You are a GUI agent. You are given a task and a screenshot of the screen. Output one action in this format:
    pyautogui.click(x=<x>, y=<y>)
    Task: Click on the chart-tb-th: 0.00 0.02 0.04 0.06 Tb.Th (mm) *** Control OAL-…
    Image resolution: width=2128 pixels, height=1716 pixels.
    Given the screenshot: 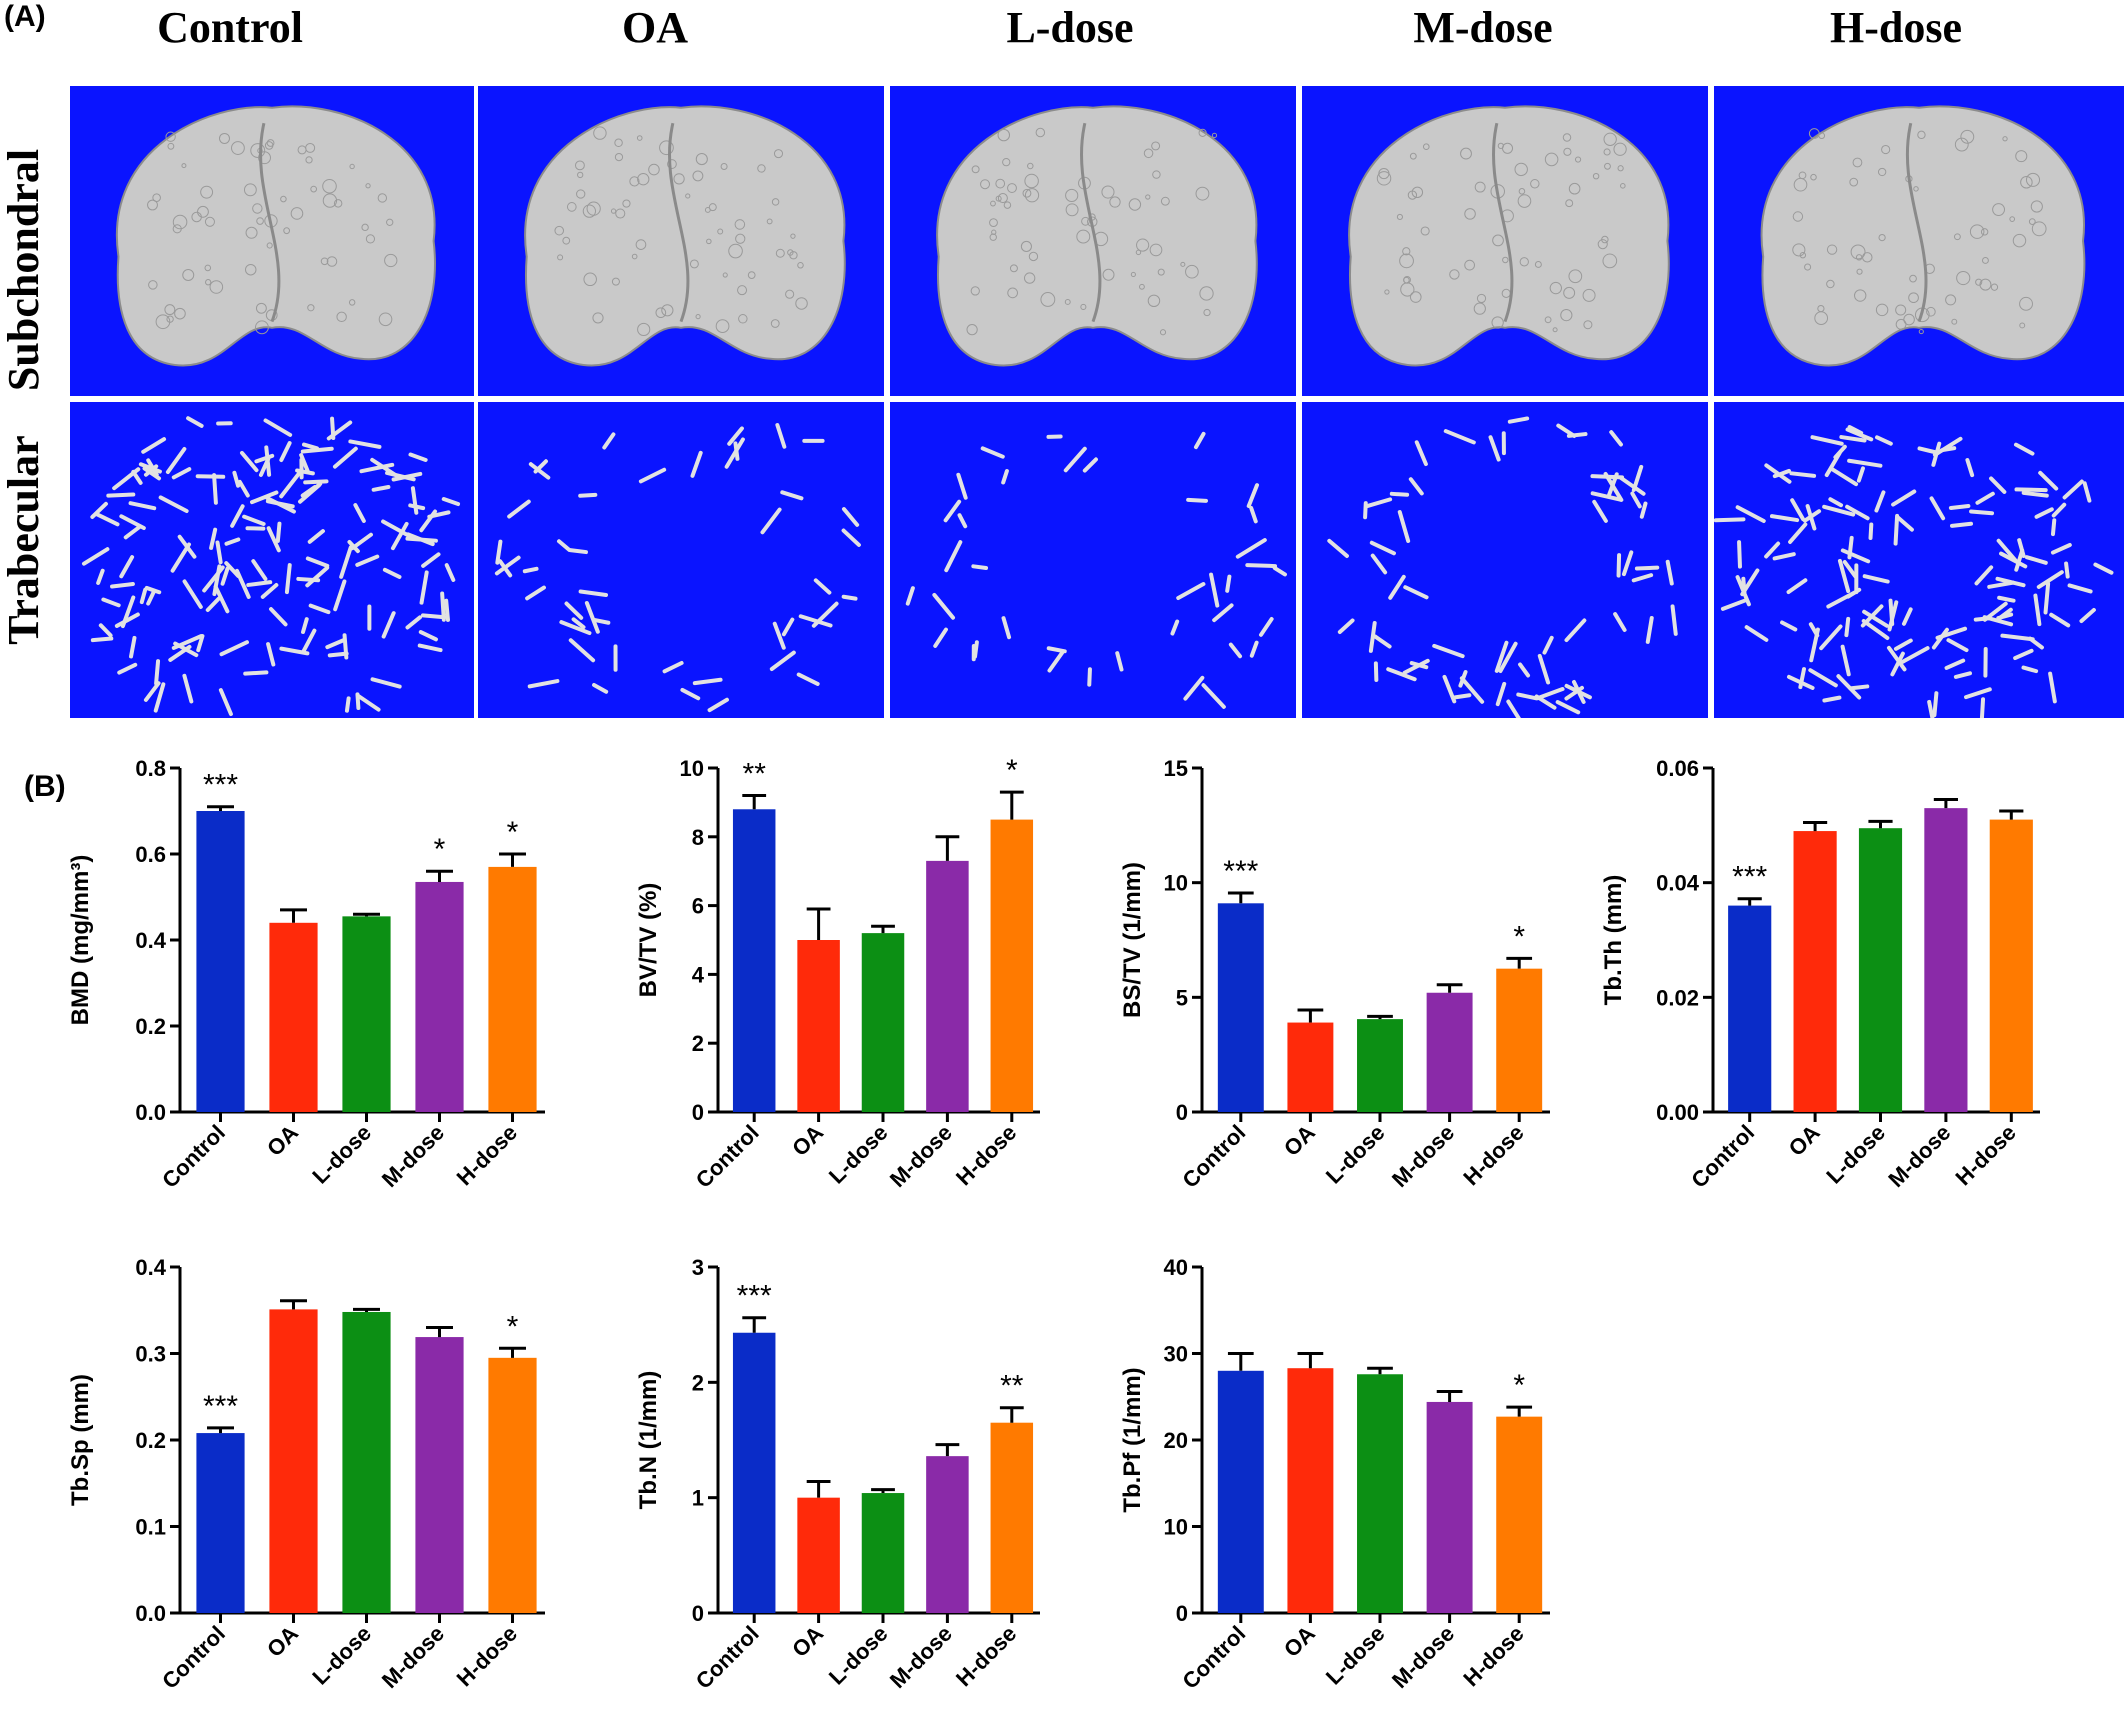 What is the action you would take?
    pyautogui.click(x=1820, y=974)
    